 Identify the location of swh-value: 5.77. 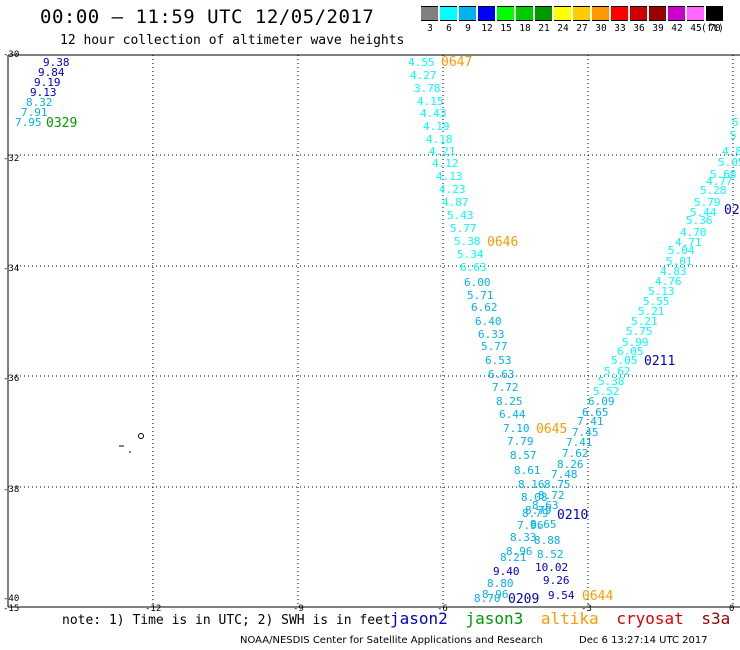
(463, 228).